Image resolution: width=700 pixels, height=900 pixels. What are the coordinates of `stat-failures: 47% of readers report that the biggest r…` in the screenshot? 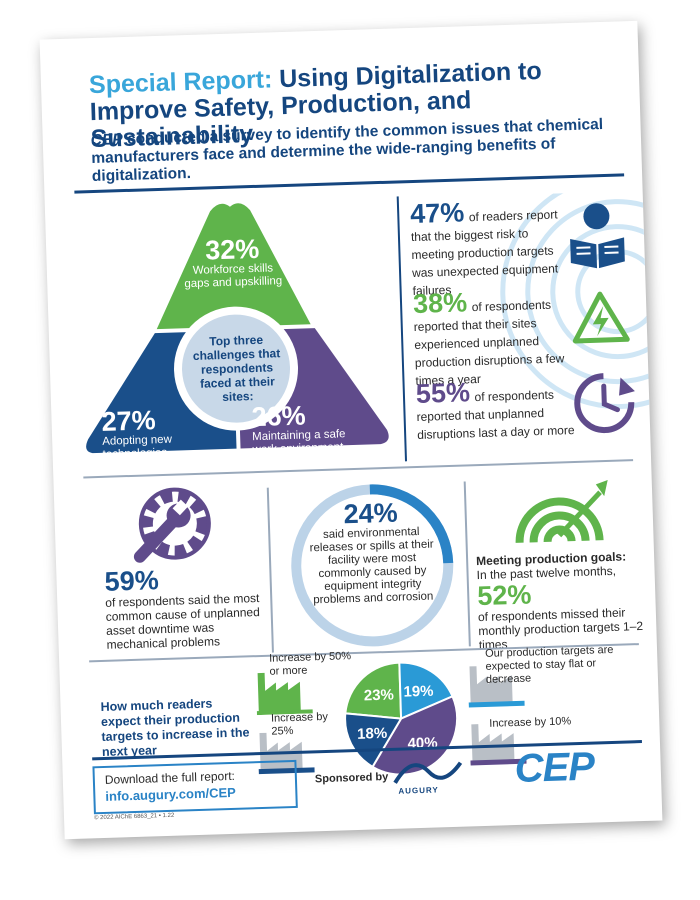 It's located at (491, 247).